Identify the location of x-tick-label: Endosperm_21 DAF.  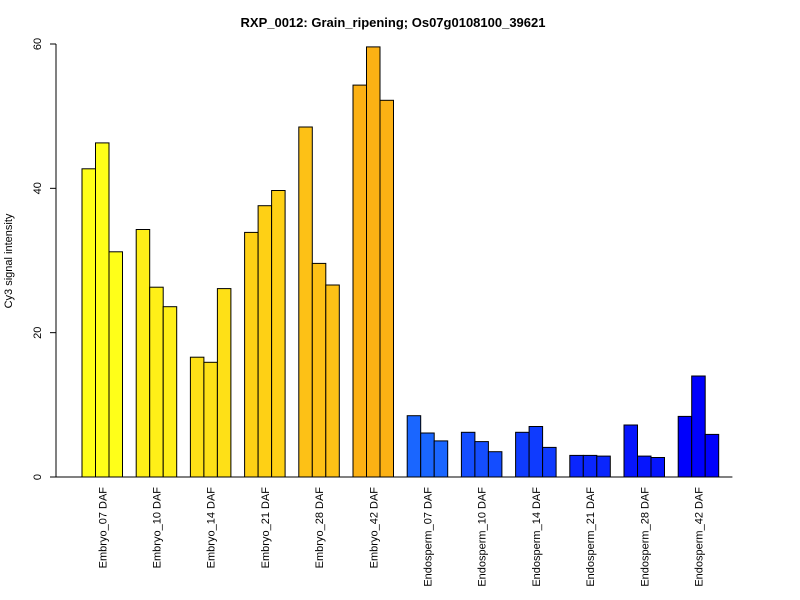
(591, 537).